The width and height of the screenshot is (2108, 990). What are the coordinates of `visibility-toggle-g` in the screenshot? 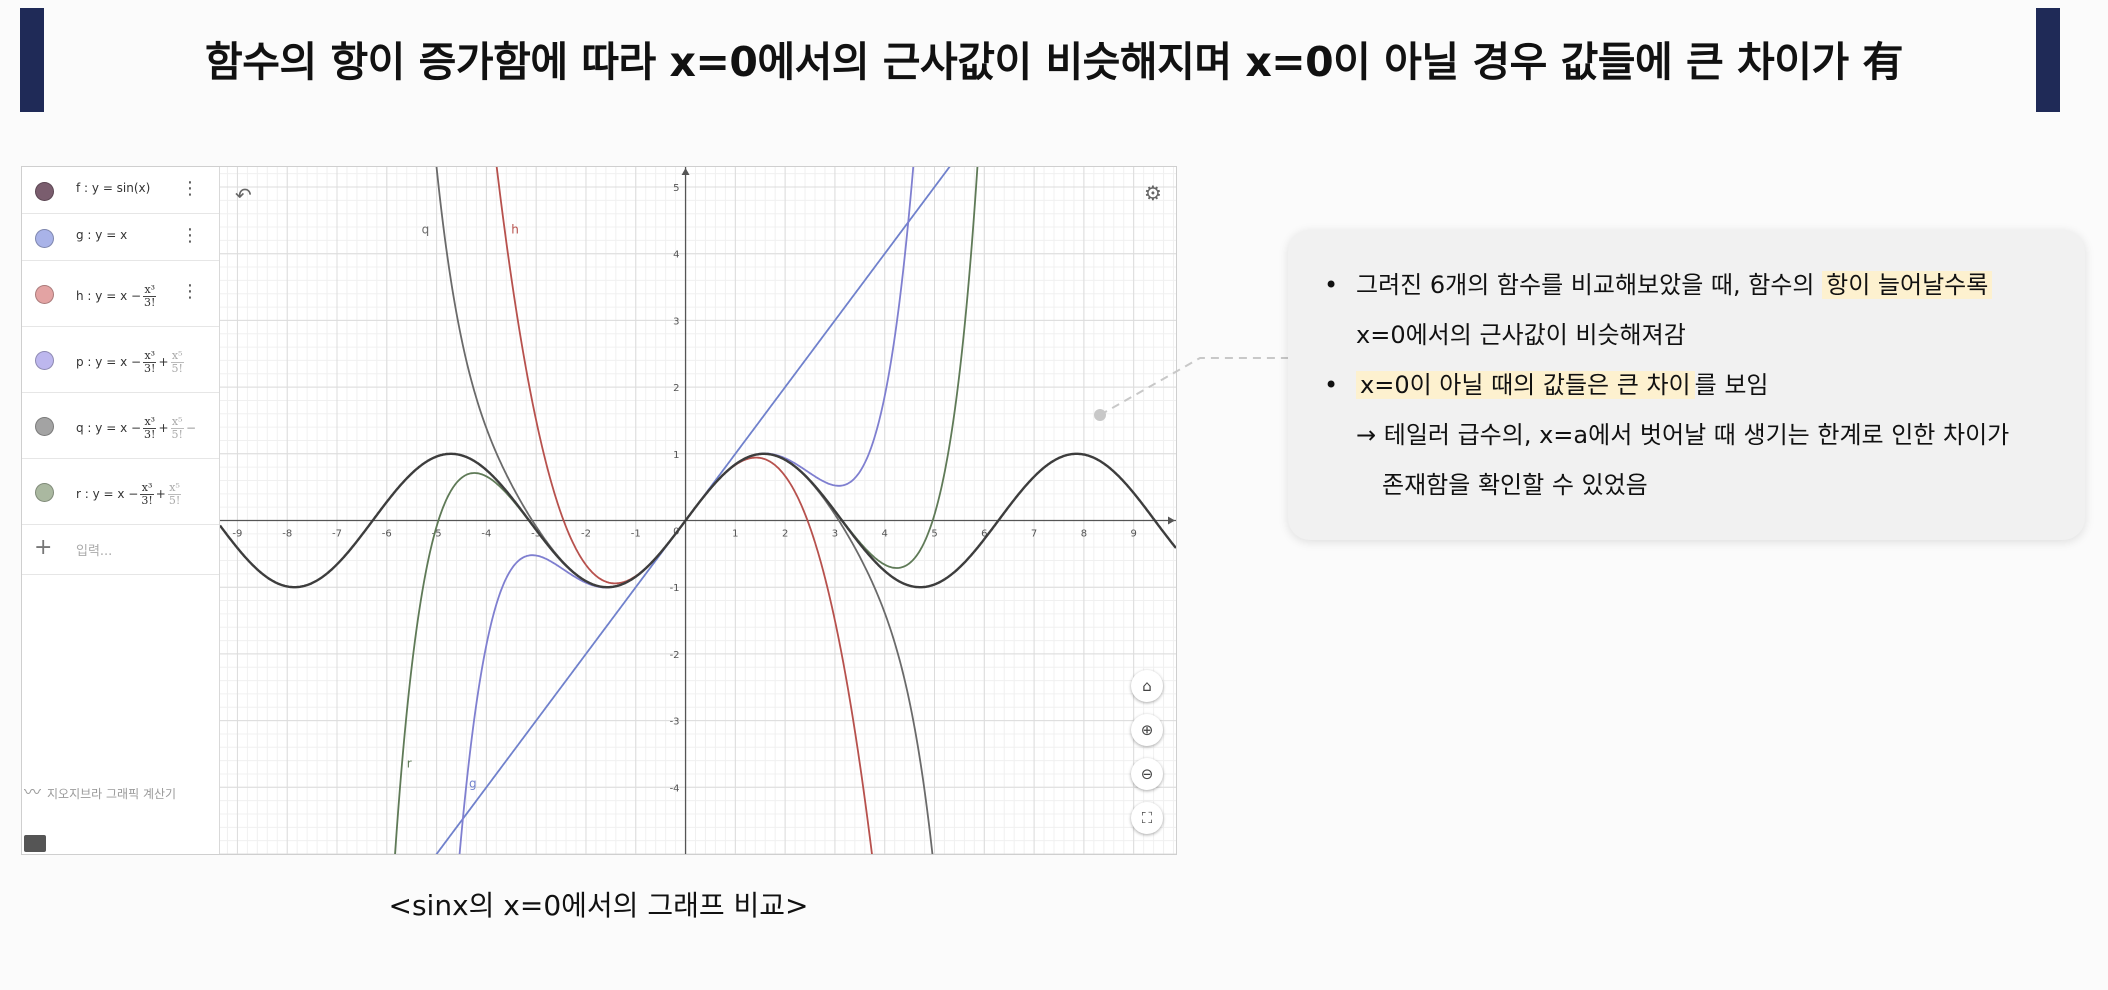 It's located at (44, 238).